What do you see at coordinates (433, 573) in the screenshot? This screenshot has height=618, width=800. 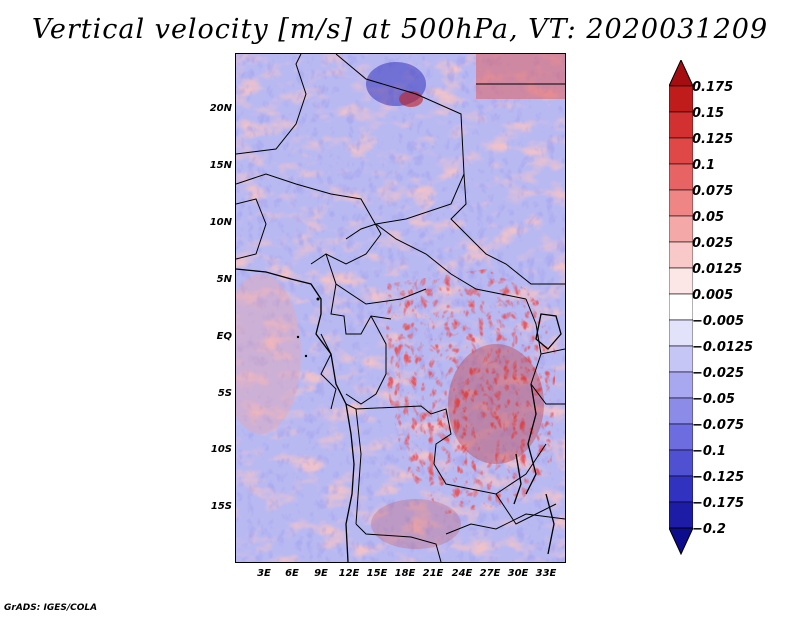 I see `lon-label-21e: 21E` at bounding box center [433, 573].